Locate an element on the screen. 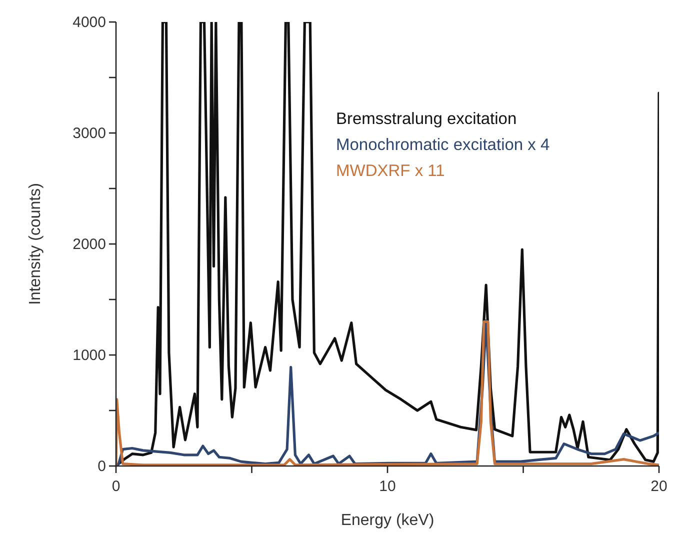 The image size is (679, 533). x-tick-label: 0 is located at coordinates (116, 486).